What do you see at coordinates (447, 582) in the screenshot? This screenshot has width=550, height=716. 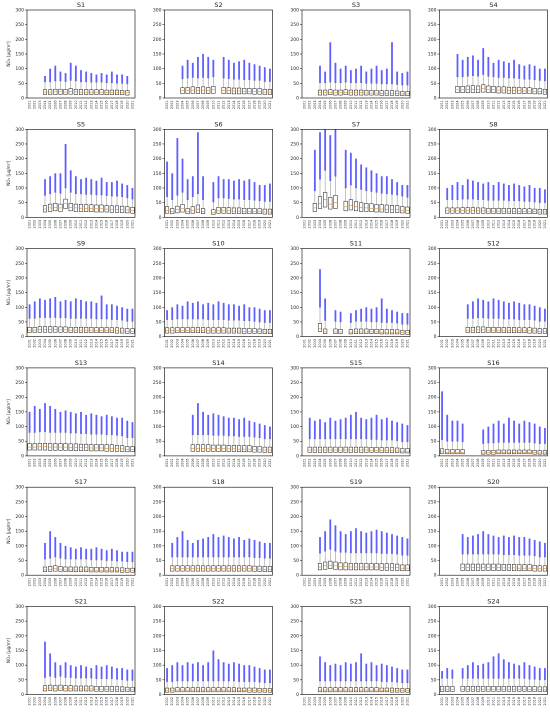 I see `x-tick-label: 2002` at bounding box center [447, 582].